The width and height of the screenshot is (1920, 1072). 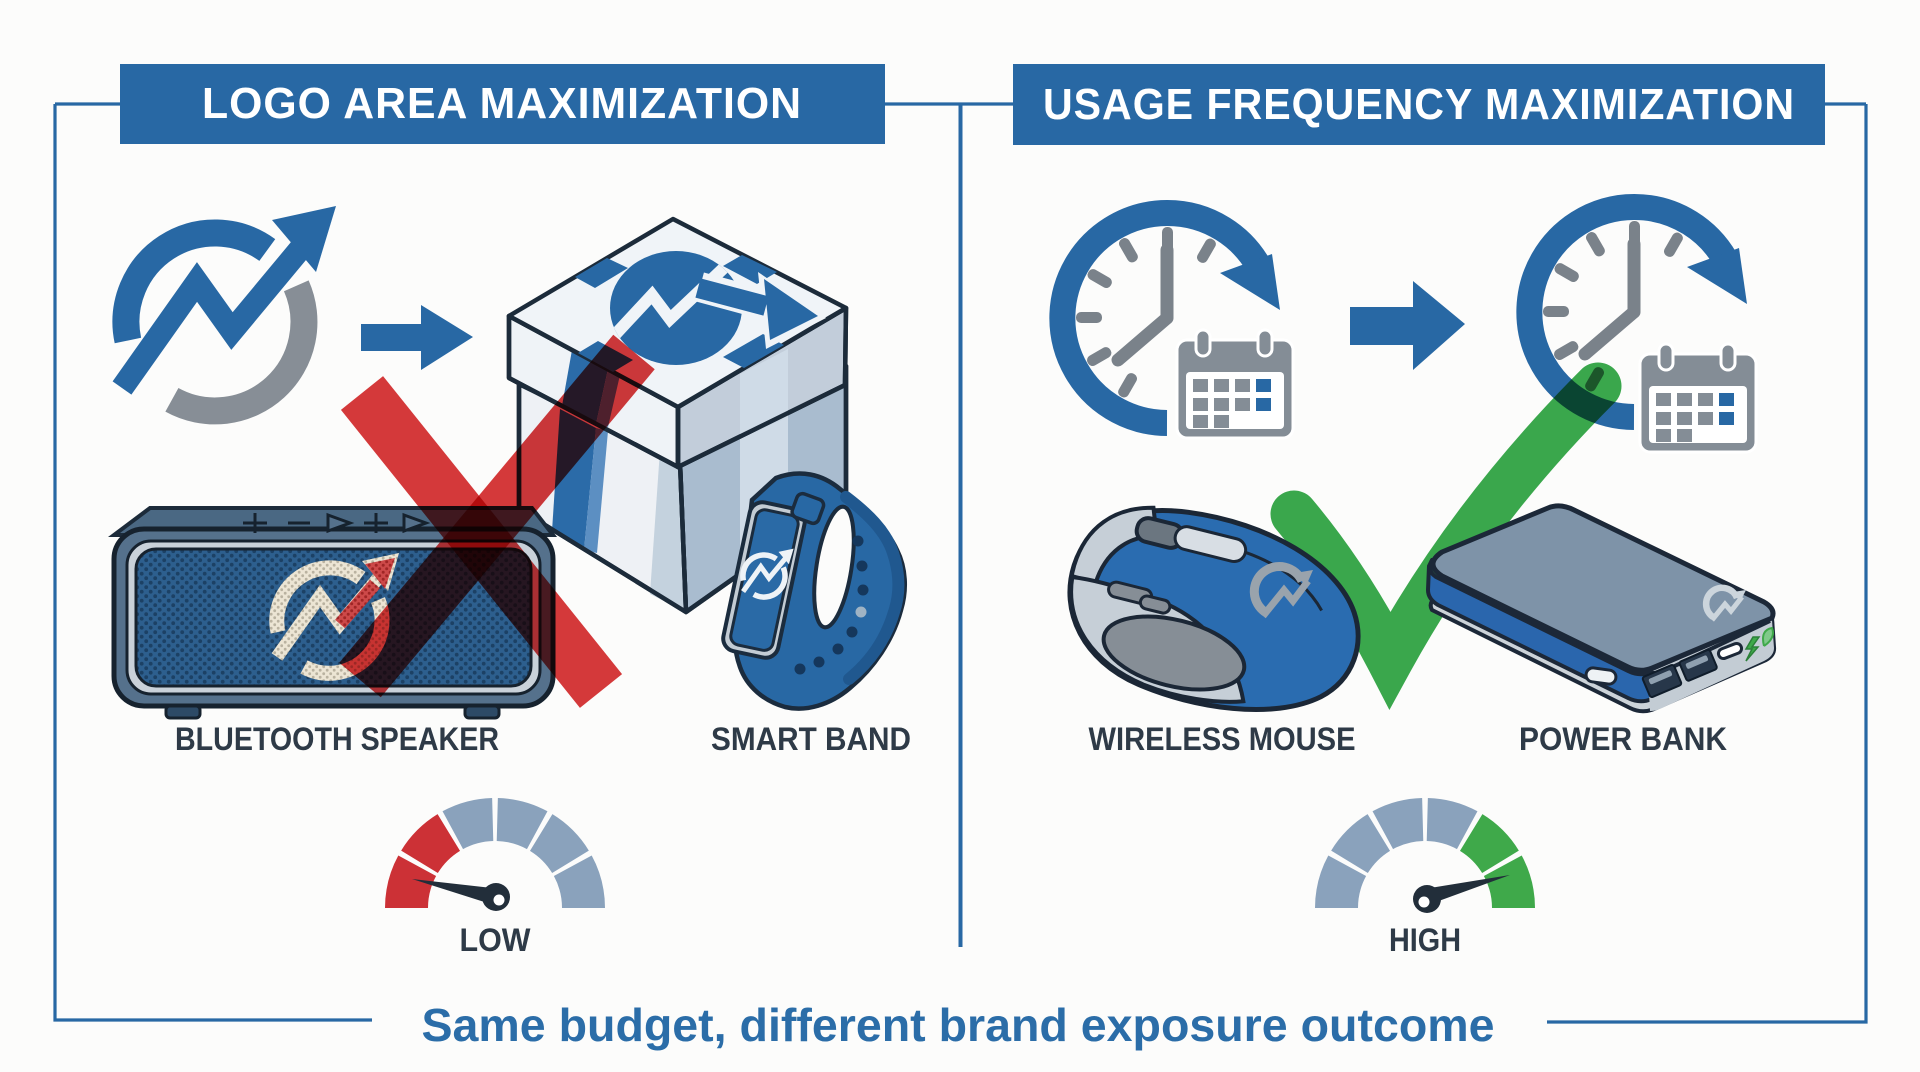 What do you see at coordinates (811, 739) in the screenshot?
I see `svg-text: SMART BAND` at bounding box center [811, 739].